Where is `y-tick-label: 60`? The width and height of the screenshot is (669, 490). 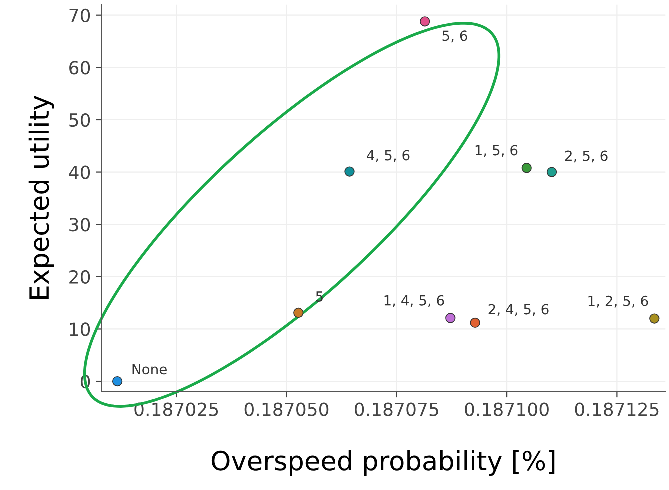
y-tick-label: 60 is located at coordinates (80, 68).